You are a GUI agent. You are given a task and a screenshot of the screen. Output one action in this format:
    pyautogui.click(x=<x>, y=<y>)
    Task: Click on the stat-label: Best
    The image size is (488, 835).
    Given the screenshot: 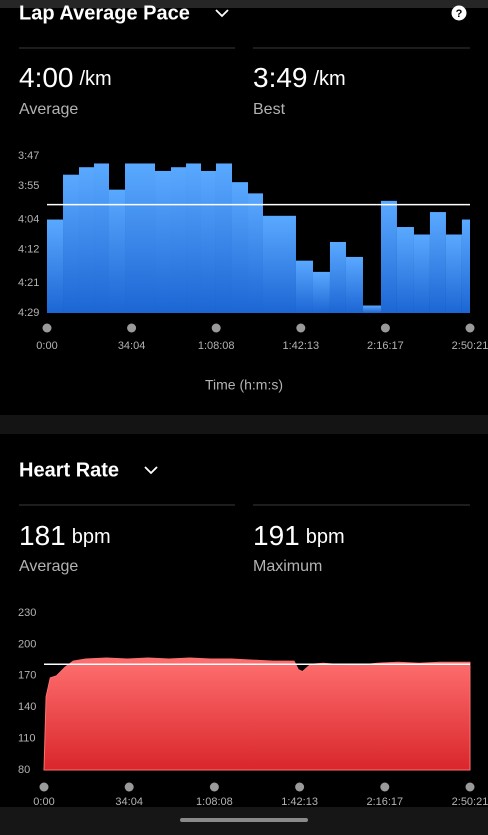 What is the action you would take?
    pyautogui.click(x=269, y=109)
    